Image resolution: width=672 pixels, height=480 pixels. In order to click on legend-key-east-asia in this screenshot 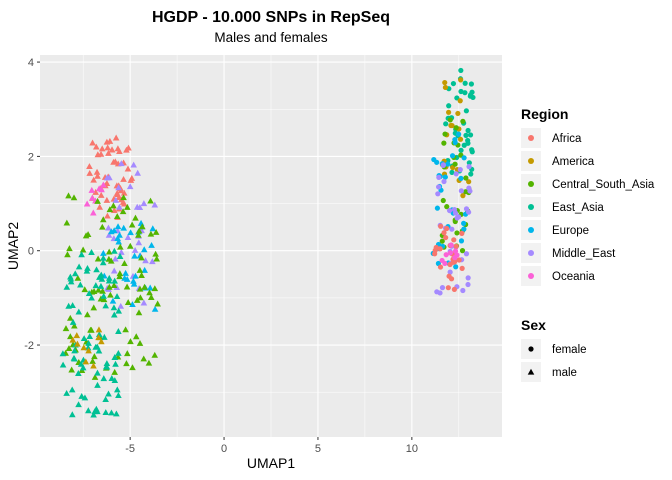, I will do `click(531, 207)`.